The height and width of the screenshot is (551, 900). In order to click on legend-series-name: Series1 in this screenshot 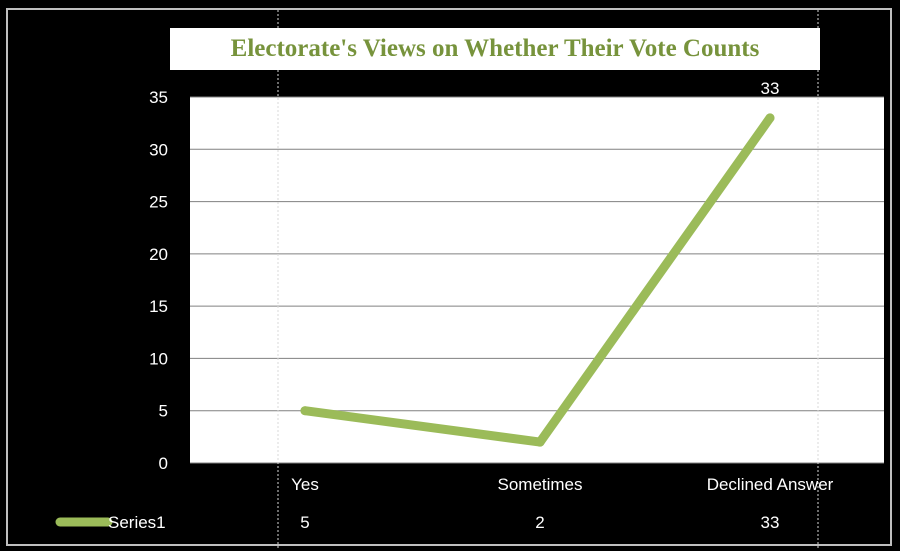, I will do `click(137, 522)`.